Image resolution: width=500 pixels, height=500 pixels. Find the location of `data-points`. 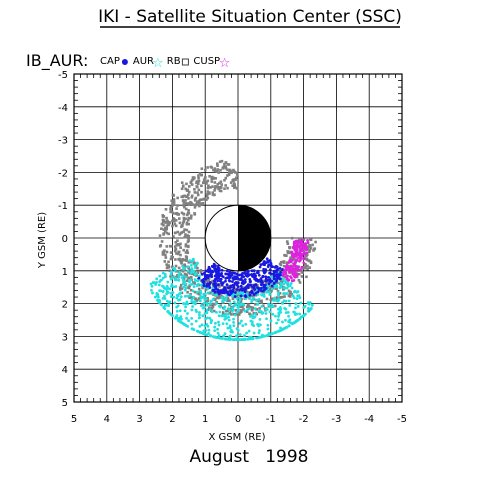

data-points is located at coordinates (233, 250).